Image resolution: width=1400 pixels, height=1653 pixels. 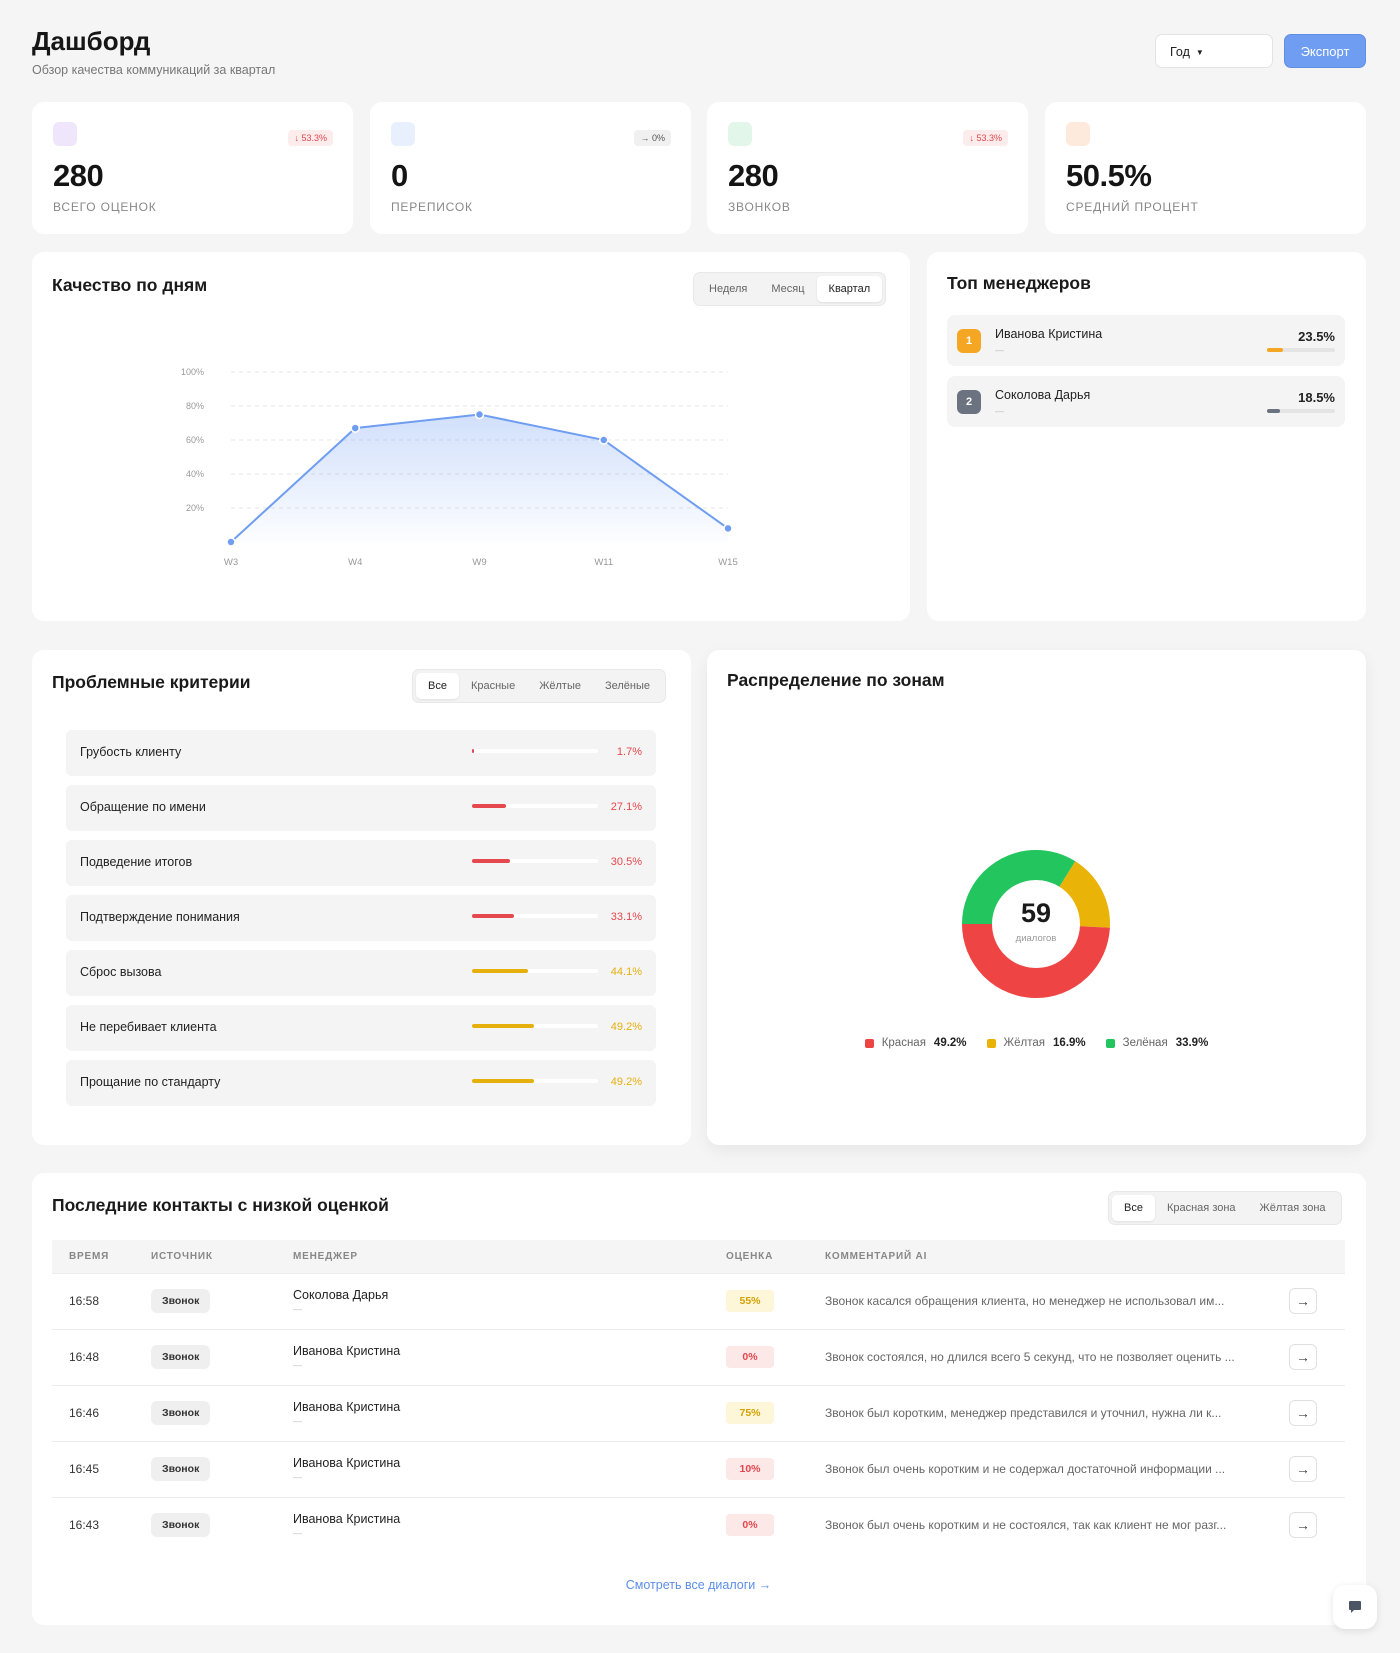 What do you see at coordinates (1049, 334) in the screenshot?
I see `manager-name: Иванова Кристина` at bounding box center [1049, 334].